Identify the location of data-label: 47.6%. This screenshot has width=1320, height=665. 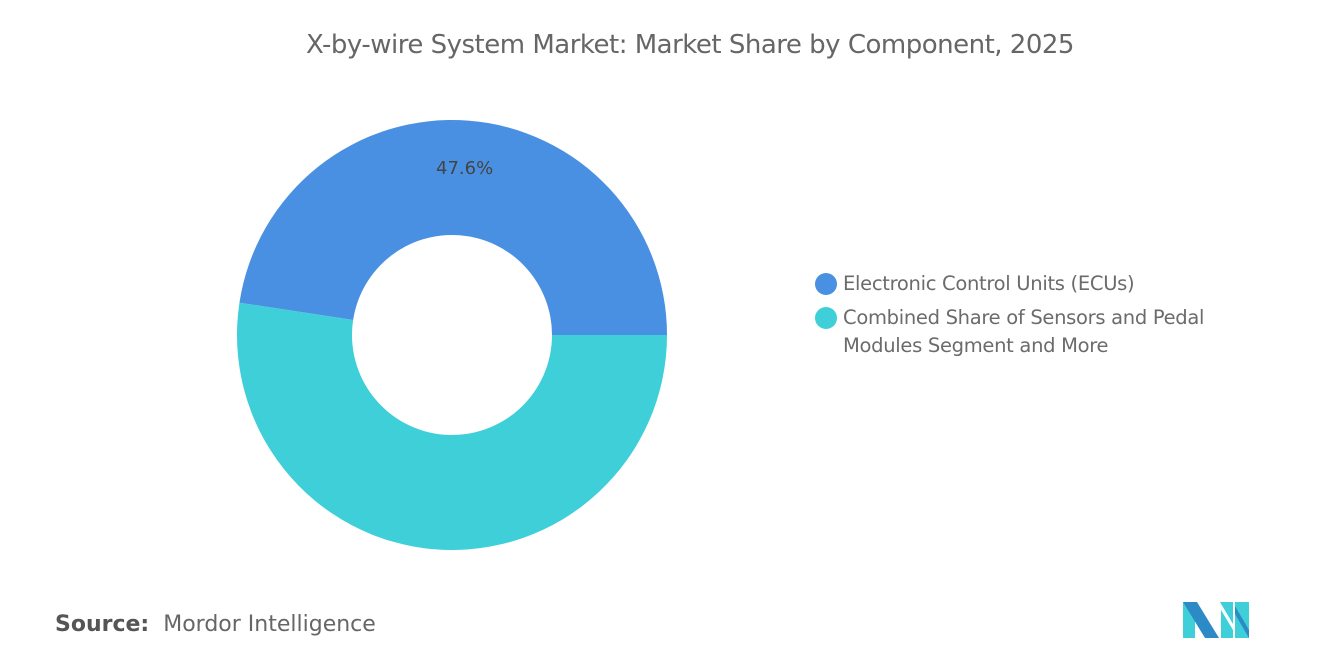
(464, 168).